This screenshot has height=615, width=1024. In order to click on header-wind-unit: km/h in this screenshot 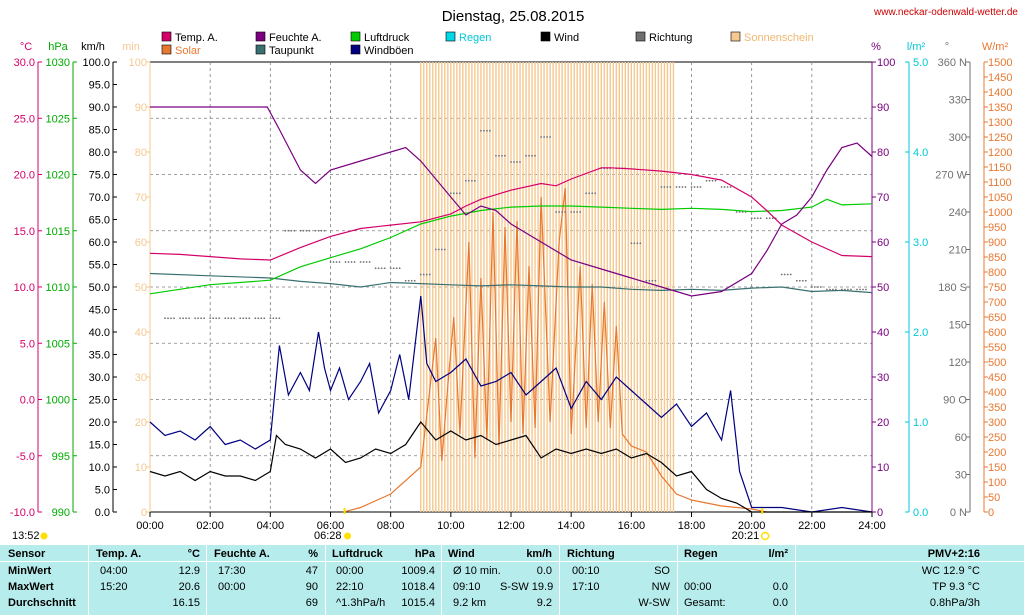, I will do `click(539, 554)`.